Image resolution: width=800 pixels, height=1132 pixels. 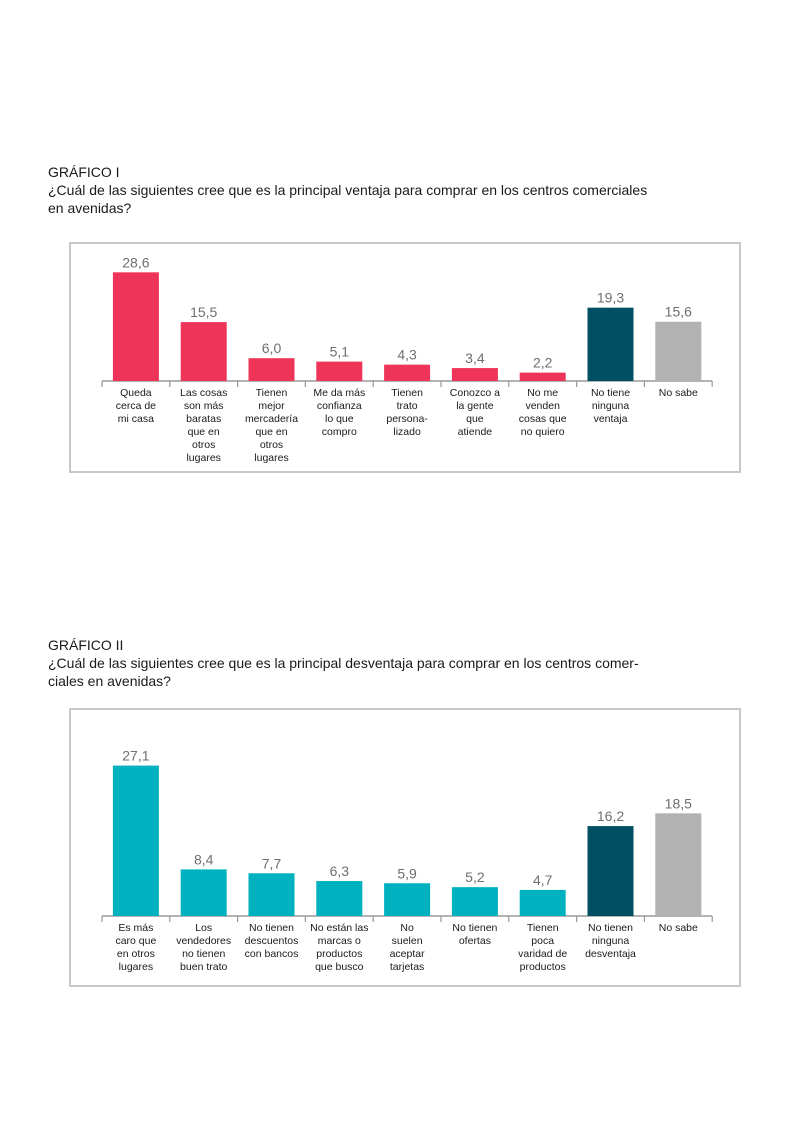 I want to click on chart-2-question-line-2: ciales en avenidas?, so click(x=109, y=681).